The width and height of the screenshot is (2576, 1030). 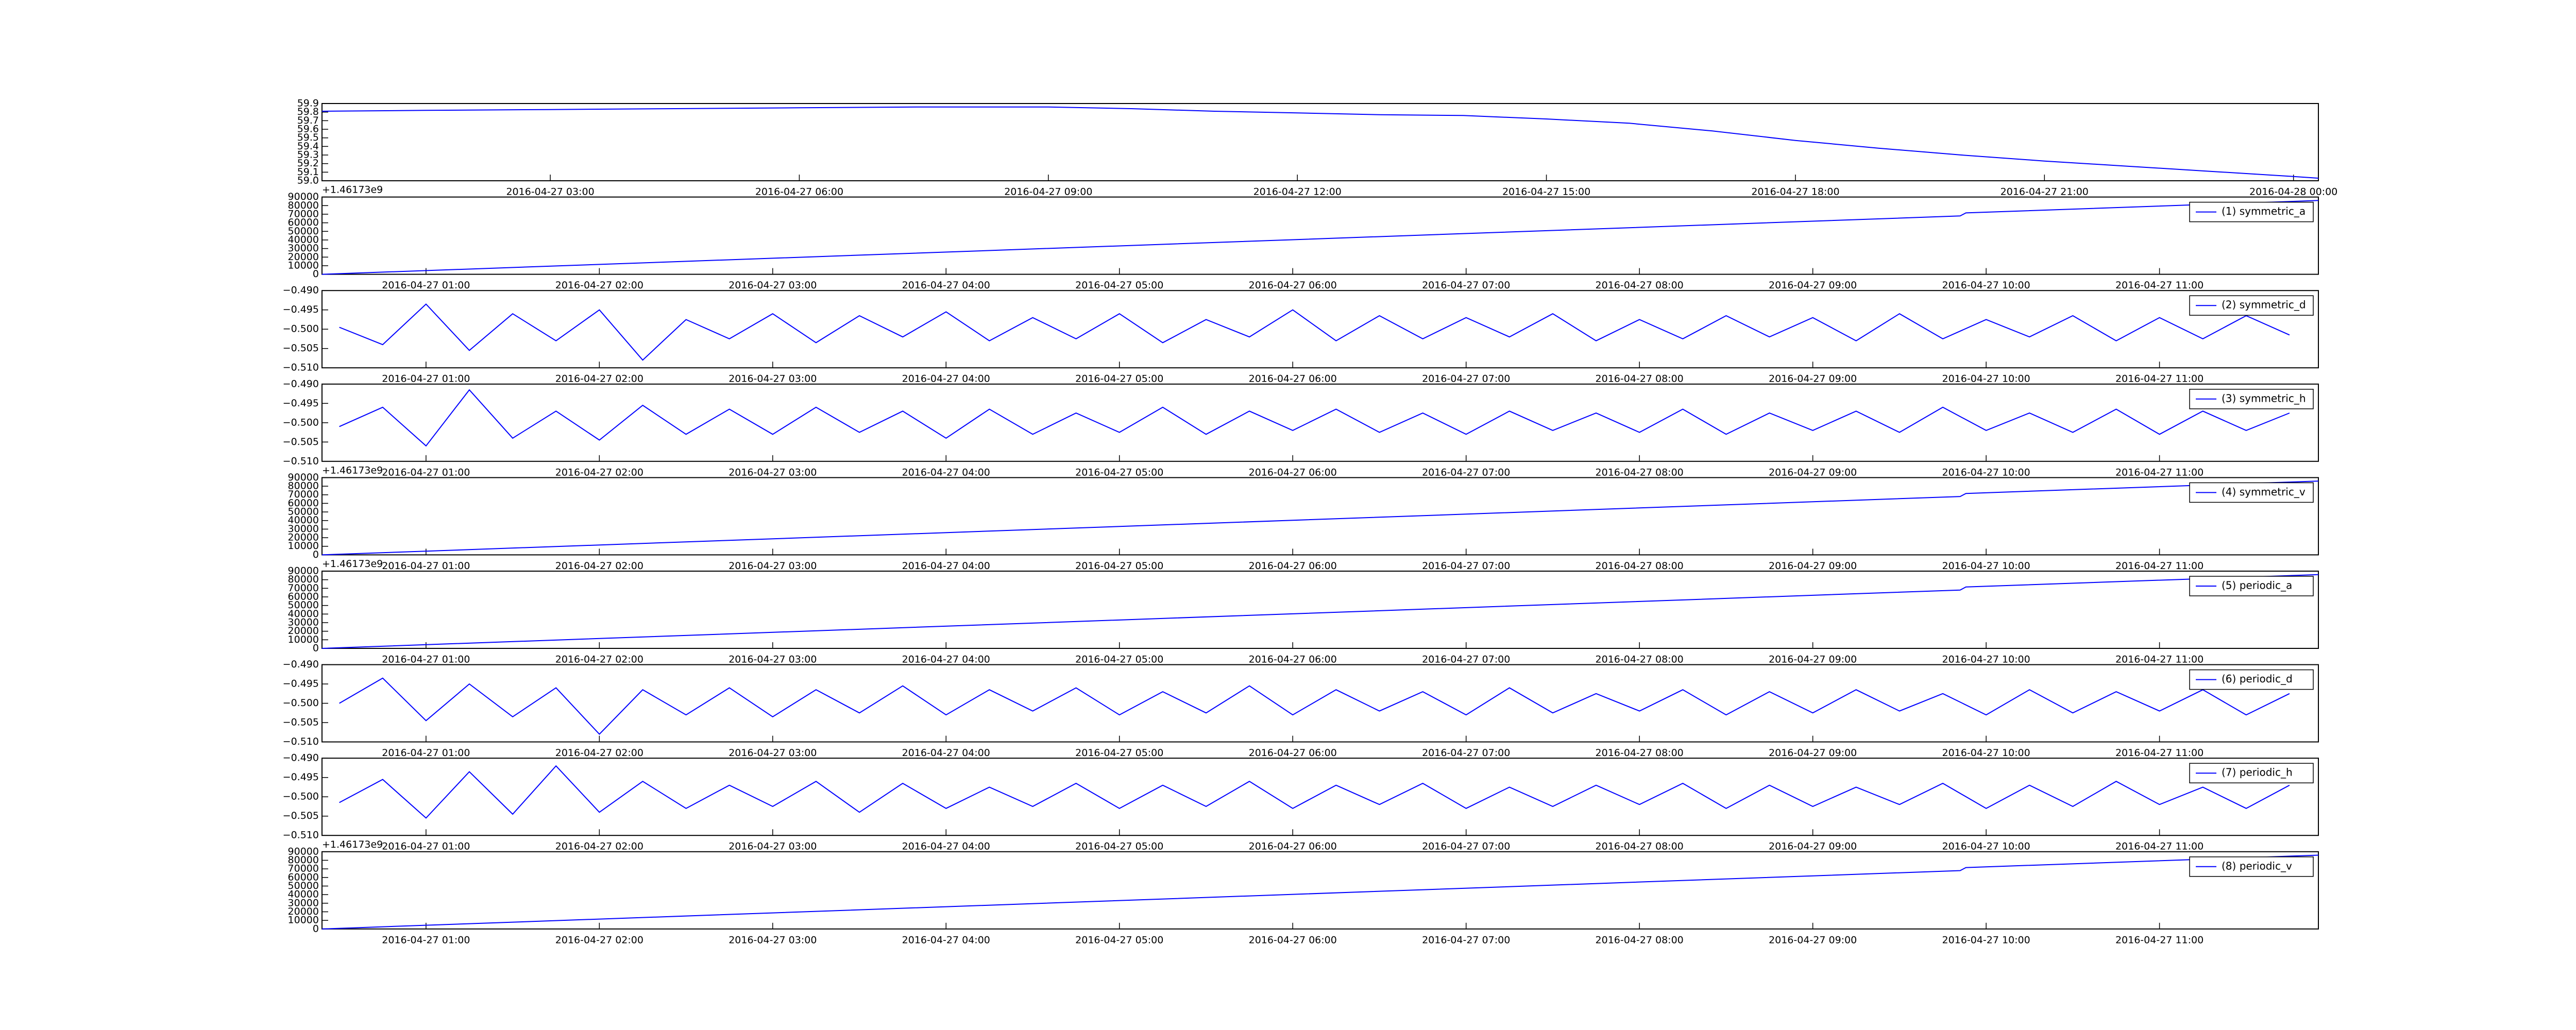 What do you see at coordinates (2264, 492) in the screenshot?
I see `legend-label: (4) symmetric_v` at bounding box center [2264, 492].